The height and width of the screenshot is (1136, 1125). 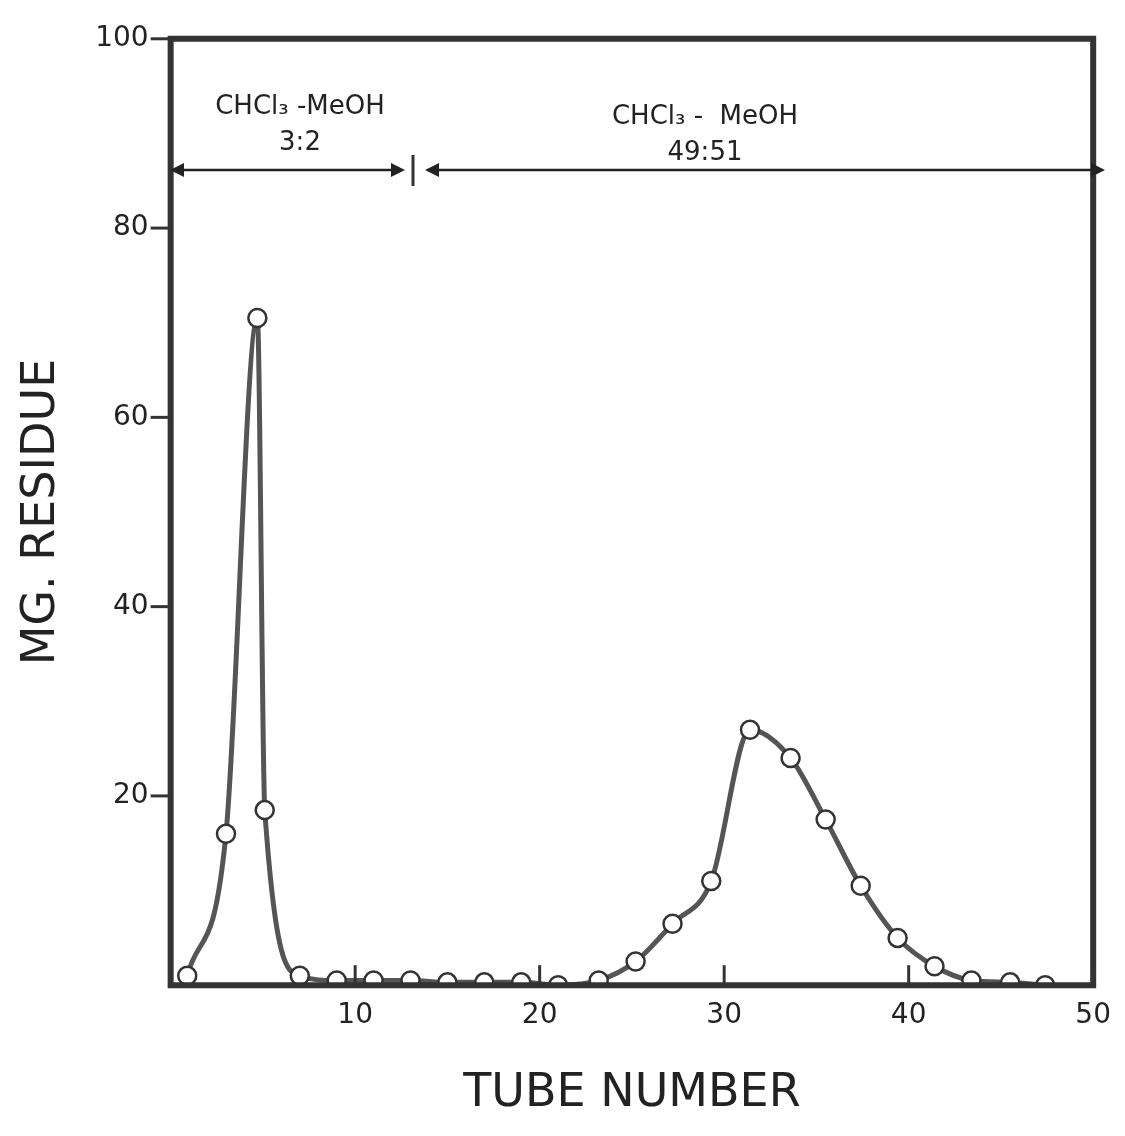 What do you see at coordinates (539, 1014) in the screenshot?
I see `x-tick-label: 20` at bounding box center [539, 1014].